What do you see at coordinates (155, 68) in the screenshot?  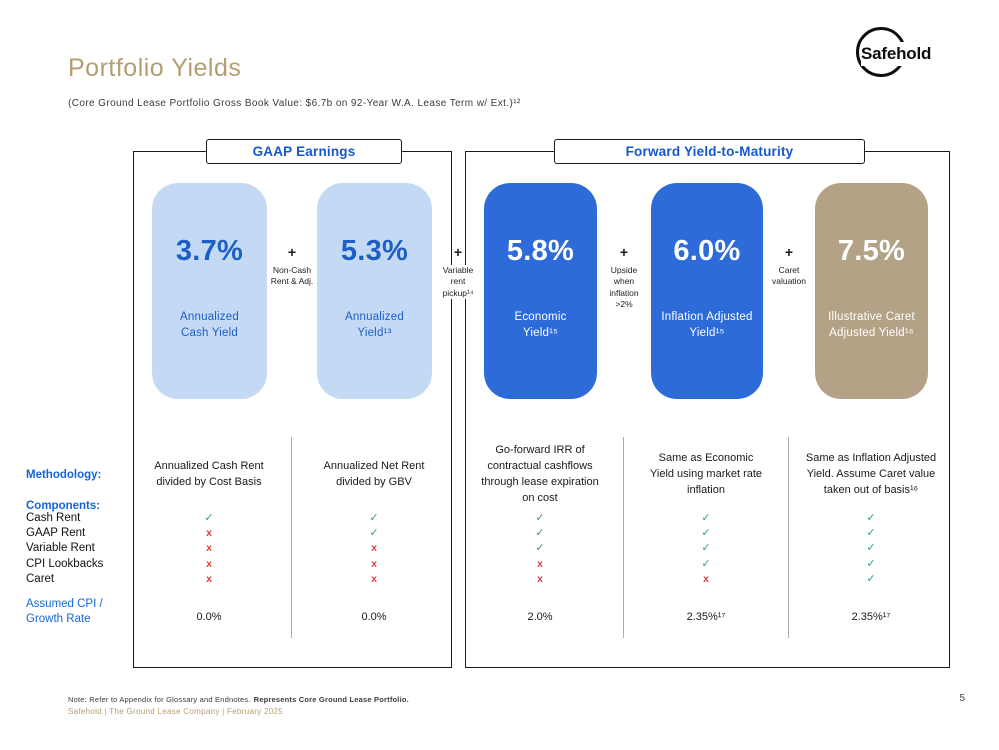 I see `page-title: Portfolio Yields` at bounding box center [155, 68].